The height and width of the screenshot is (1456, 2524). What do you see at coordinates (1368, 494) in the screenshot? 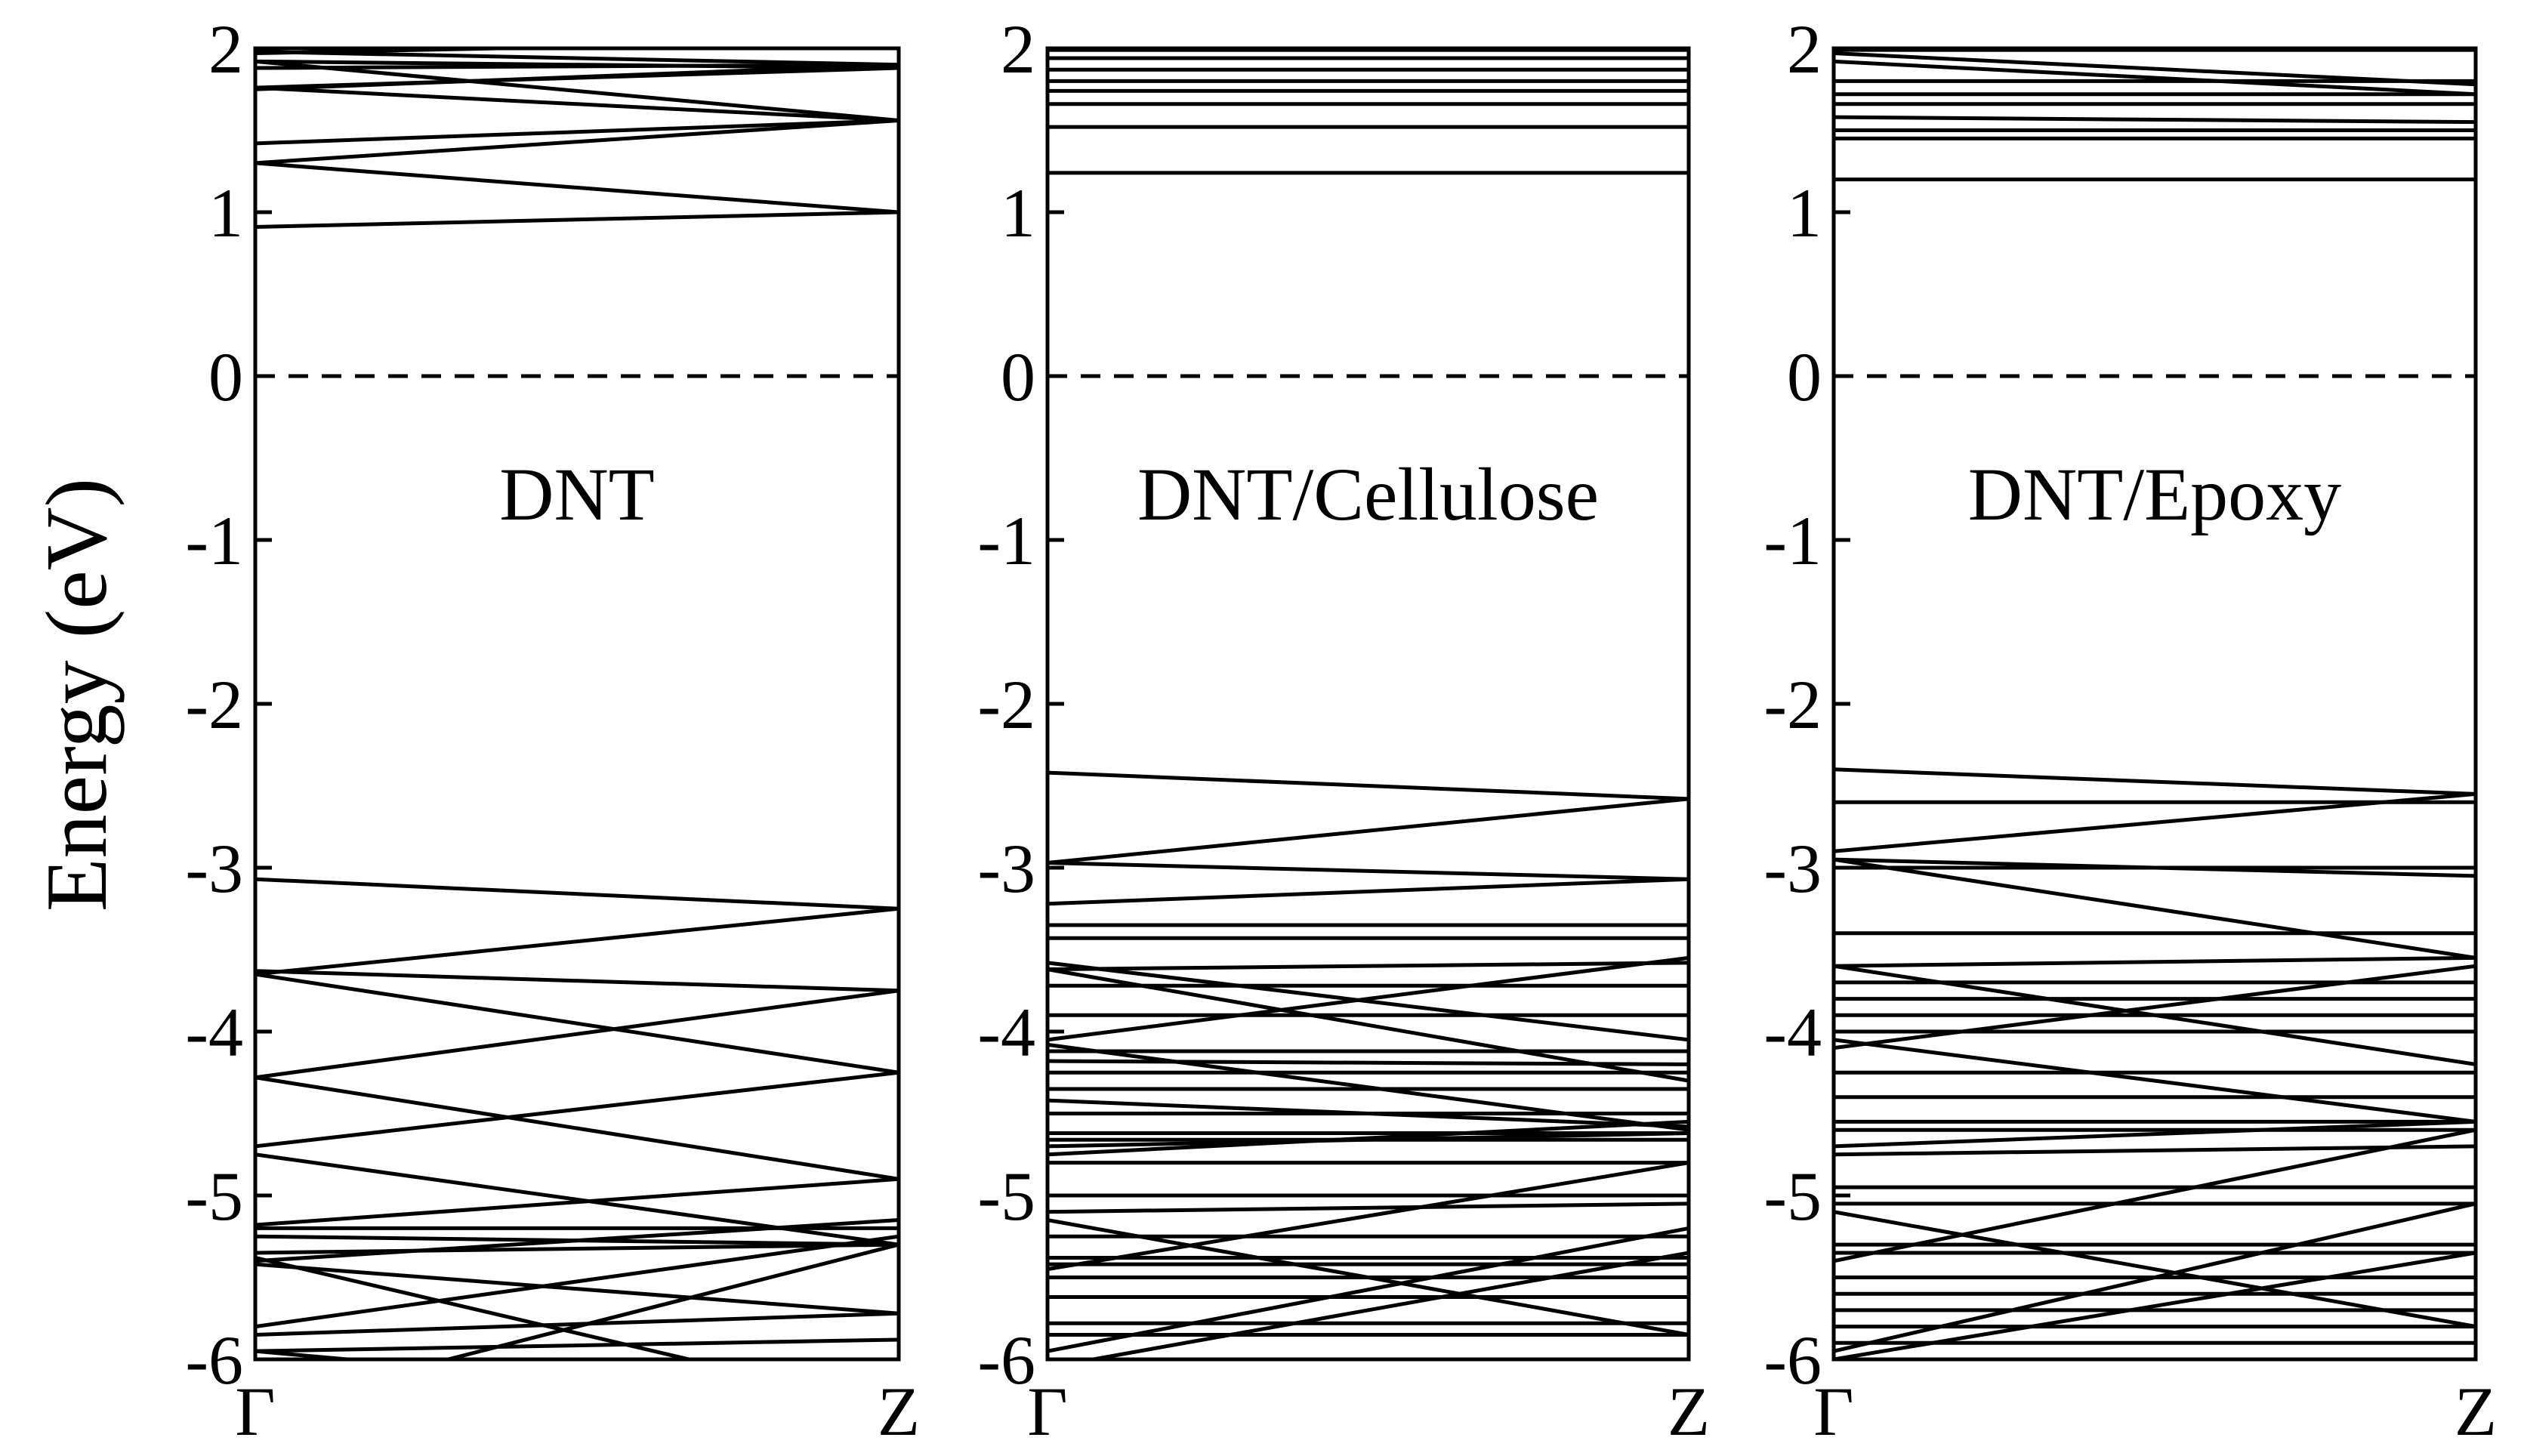
I see `panel-title: DNT/Cellulose` at bounding box center [1368, 494].